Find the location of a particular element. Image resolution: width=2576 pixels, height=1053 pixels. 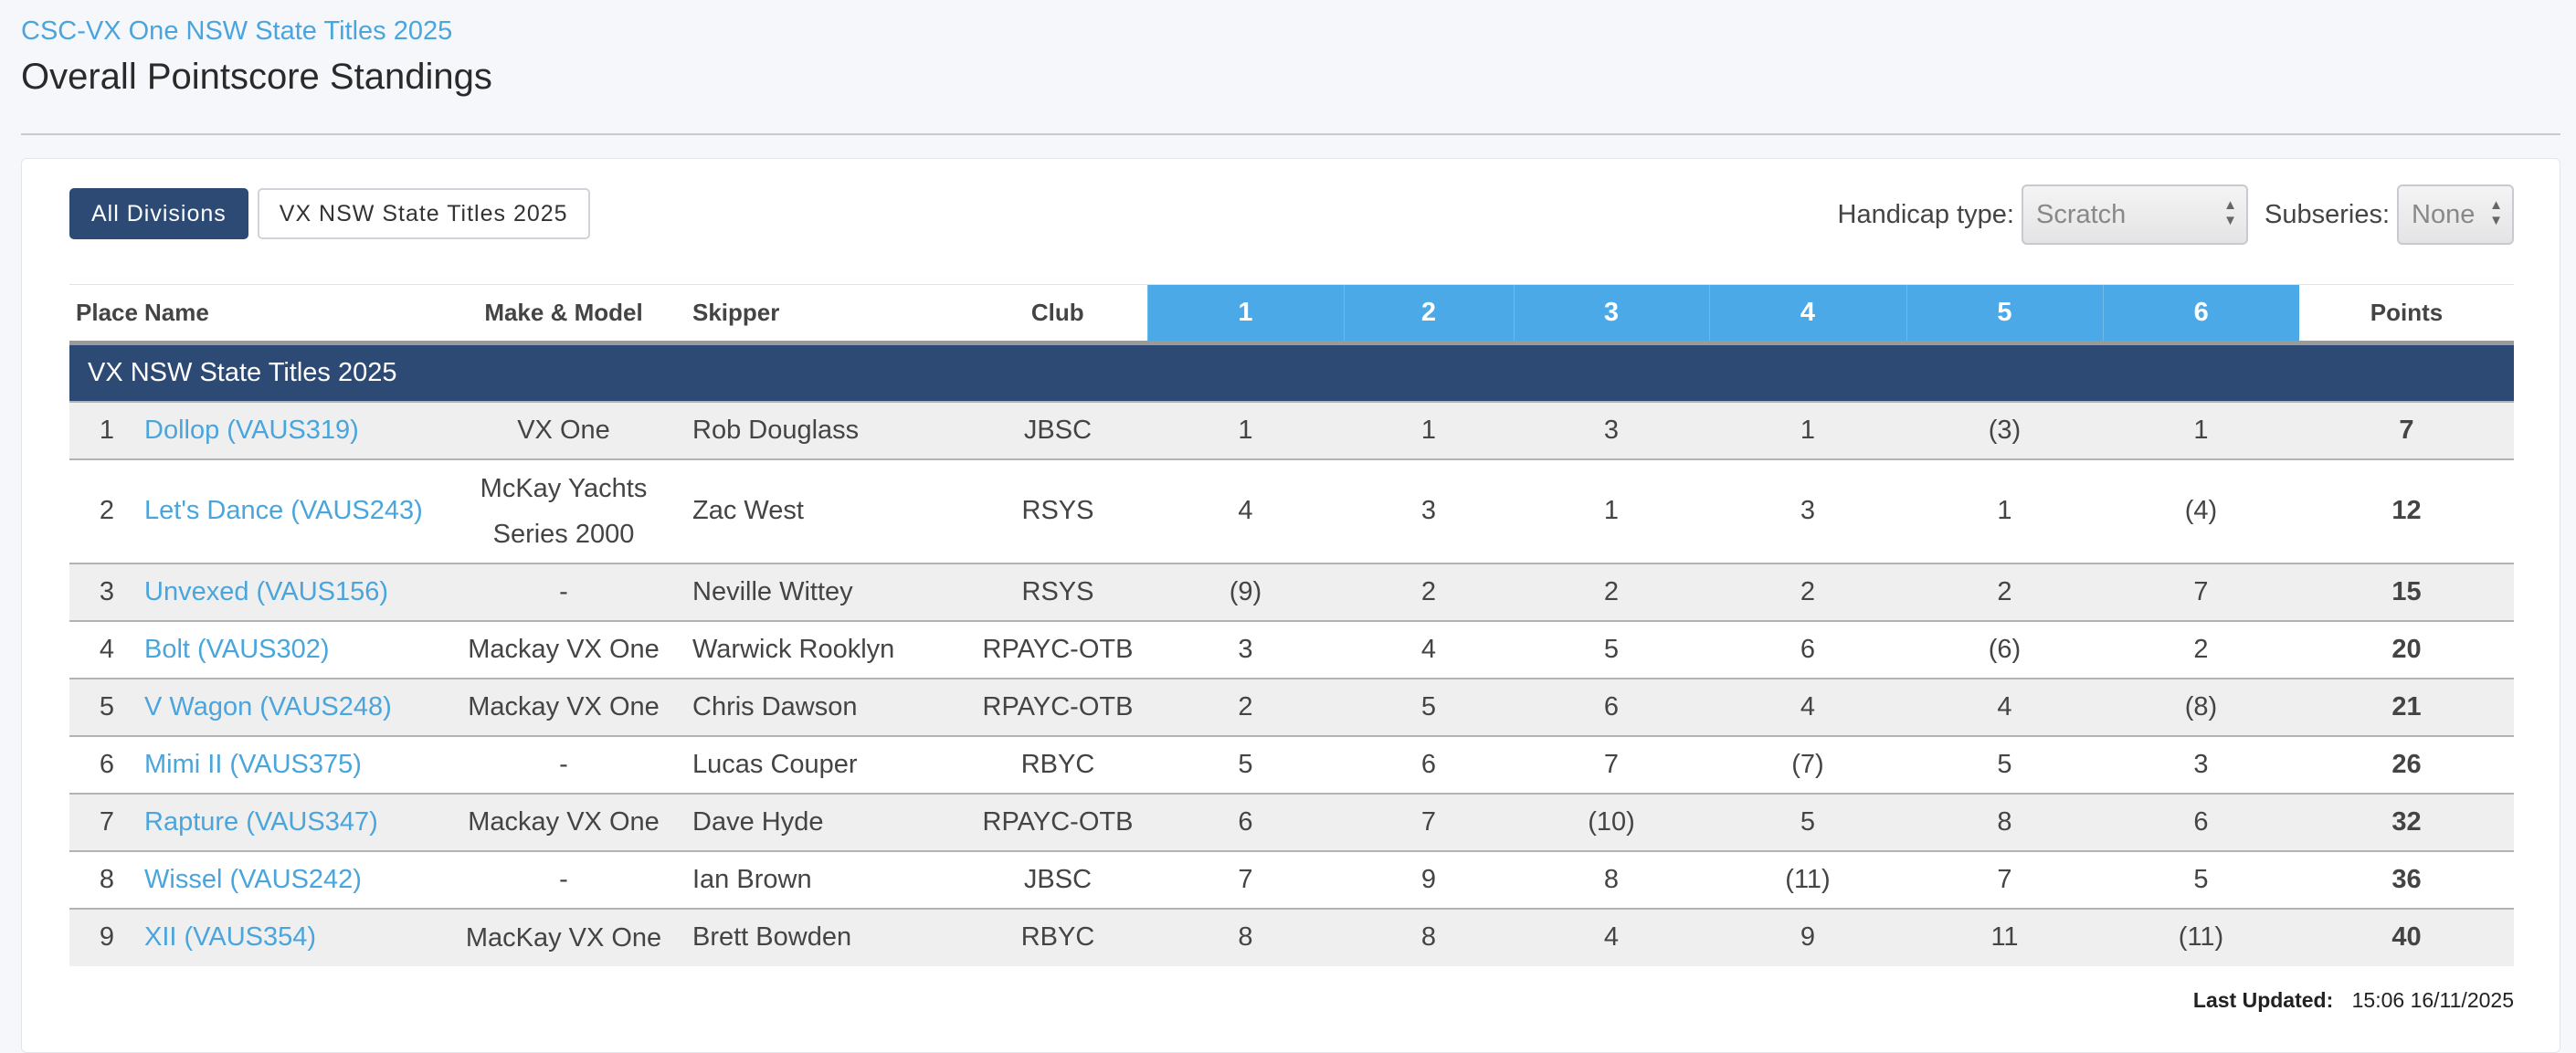

subseries-select: None ▲ ▼ is located at coordinates (2455, 214).